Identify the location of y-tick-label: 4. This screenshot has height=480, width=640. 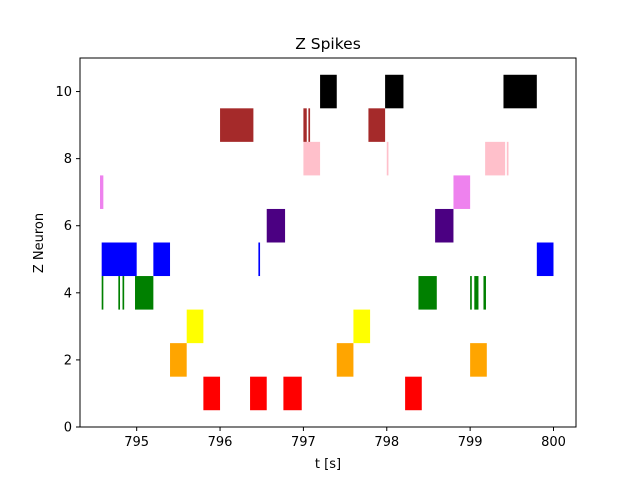
(68, 293).